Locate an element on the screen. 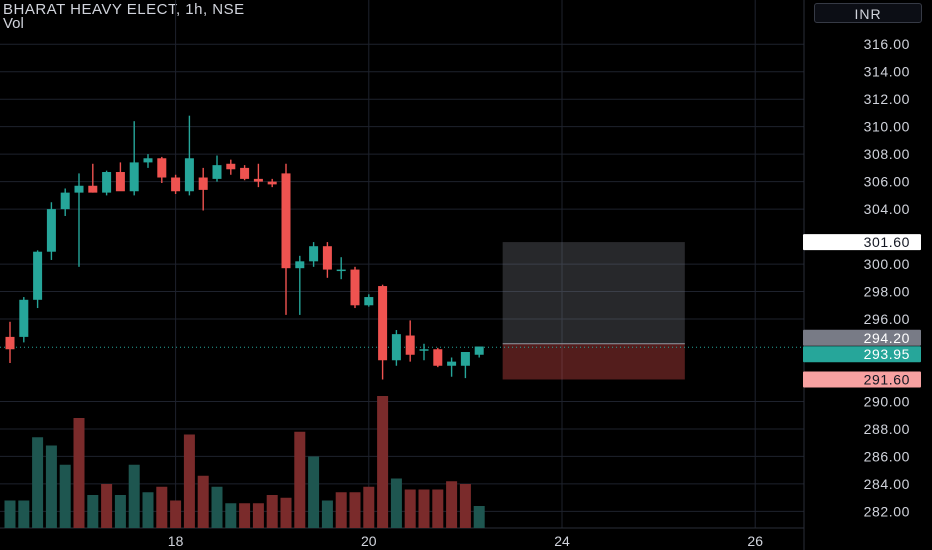  y-tick-label: 306.00 is located at coordinates (887, 182).